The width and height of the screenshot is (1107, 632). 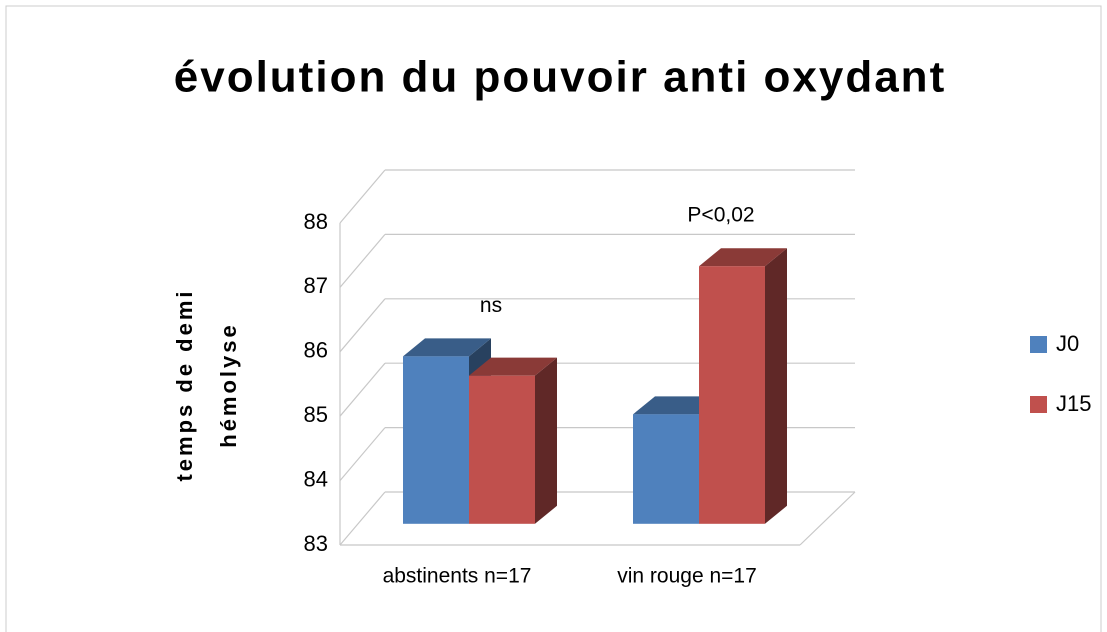 I want to click on y-tick-label: 87, so click(x=316, y=285).